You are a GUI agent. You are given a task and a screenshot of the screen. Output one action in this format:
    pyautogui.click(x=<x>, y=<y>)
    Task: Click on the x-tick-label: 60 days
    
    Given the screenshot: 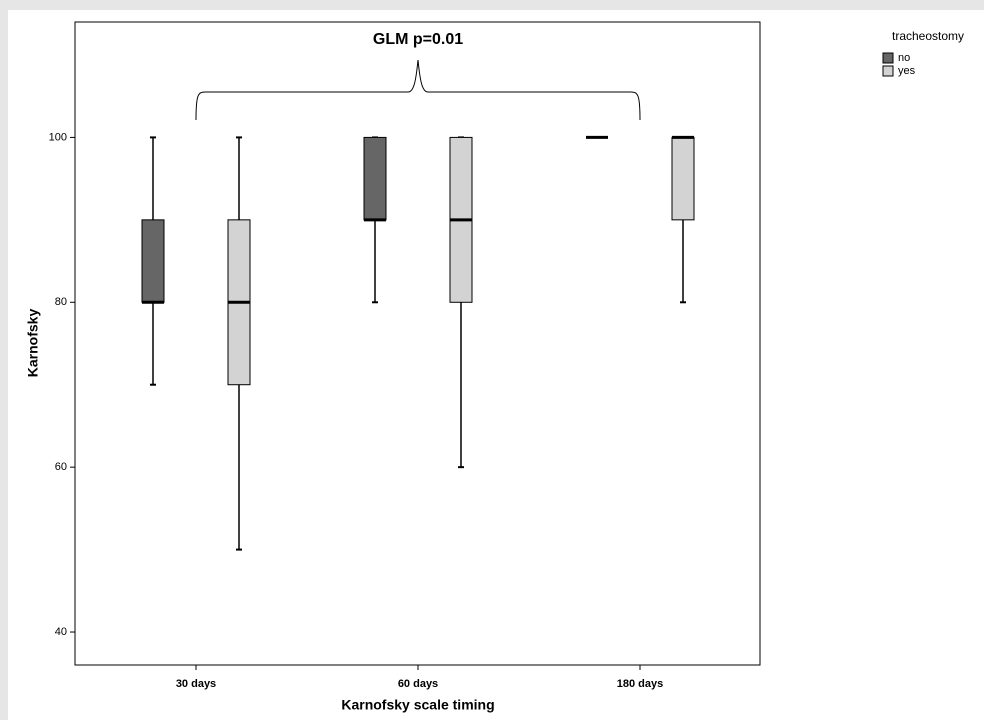 What is the action you would take?
    pyautogui.click(x=418, y=684)
    